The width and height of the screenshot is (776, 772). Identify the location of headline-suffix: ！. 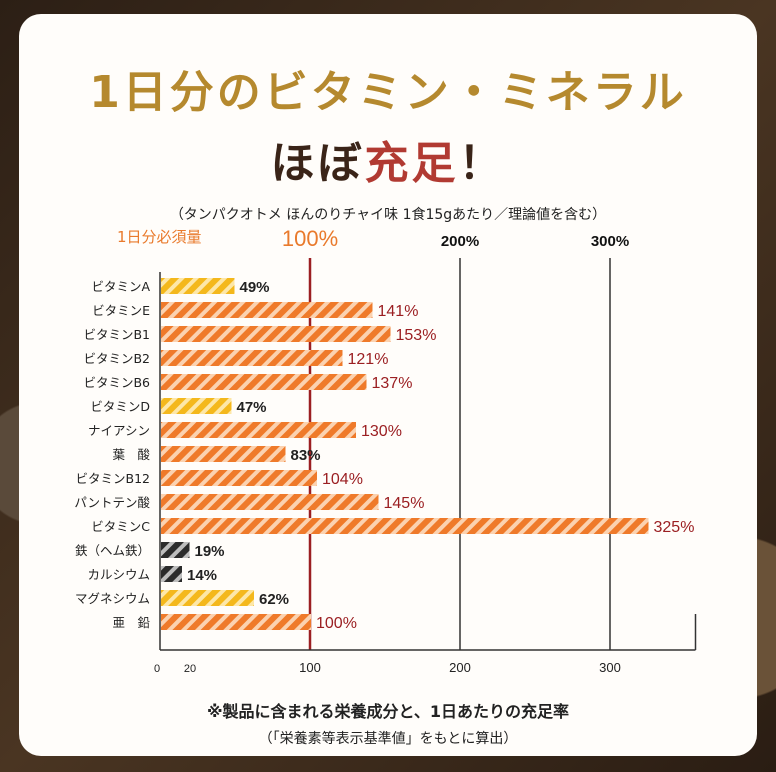
(482, 163).